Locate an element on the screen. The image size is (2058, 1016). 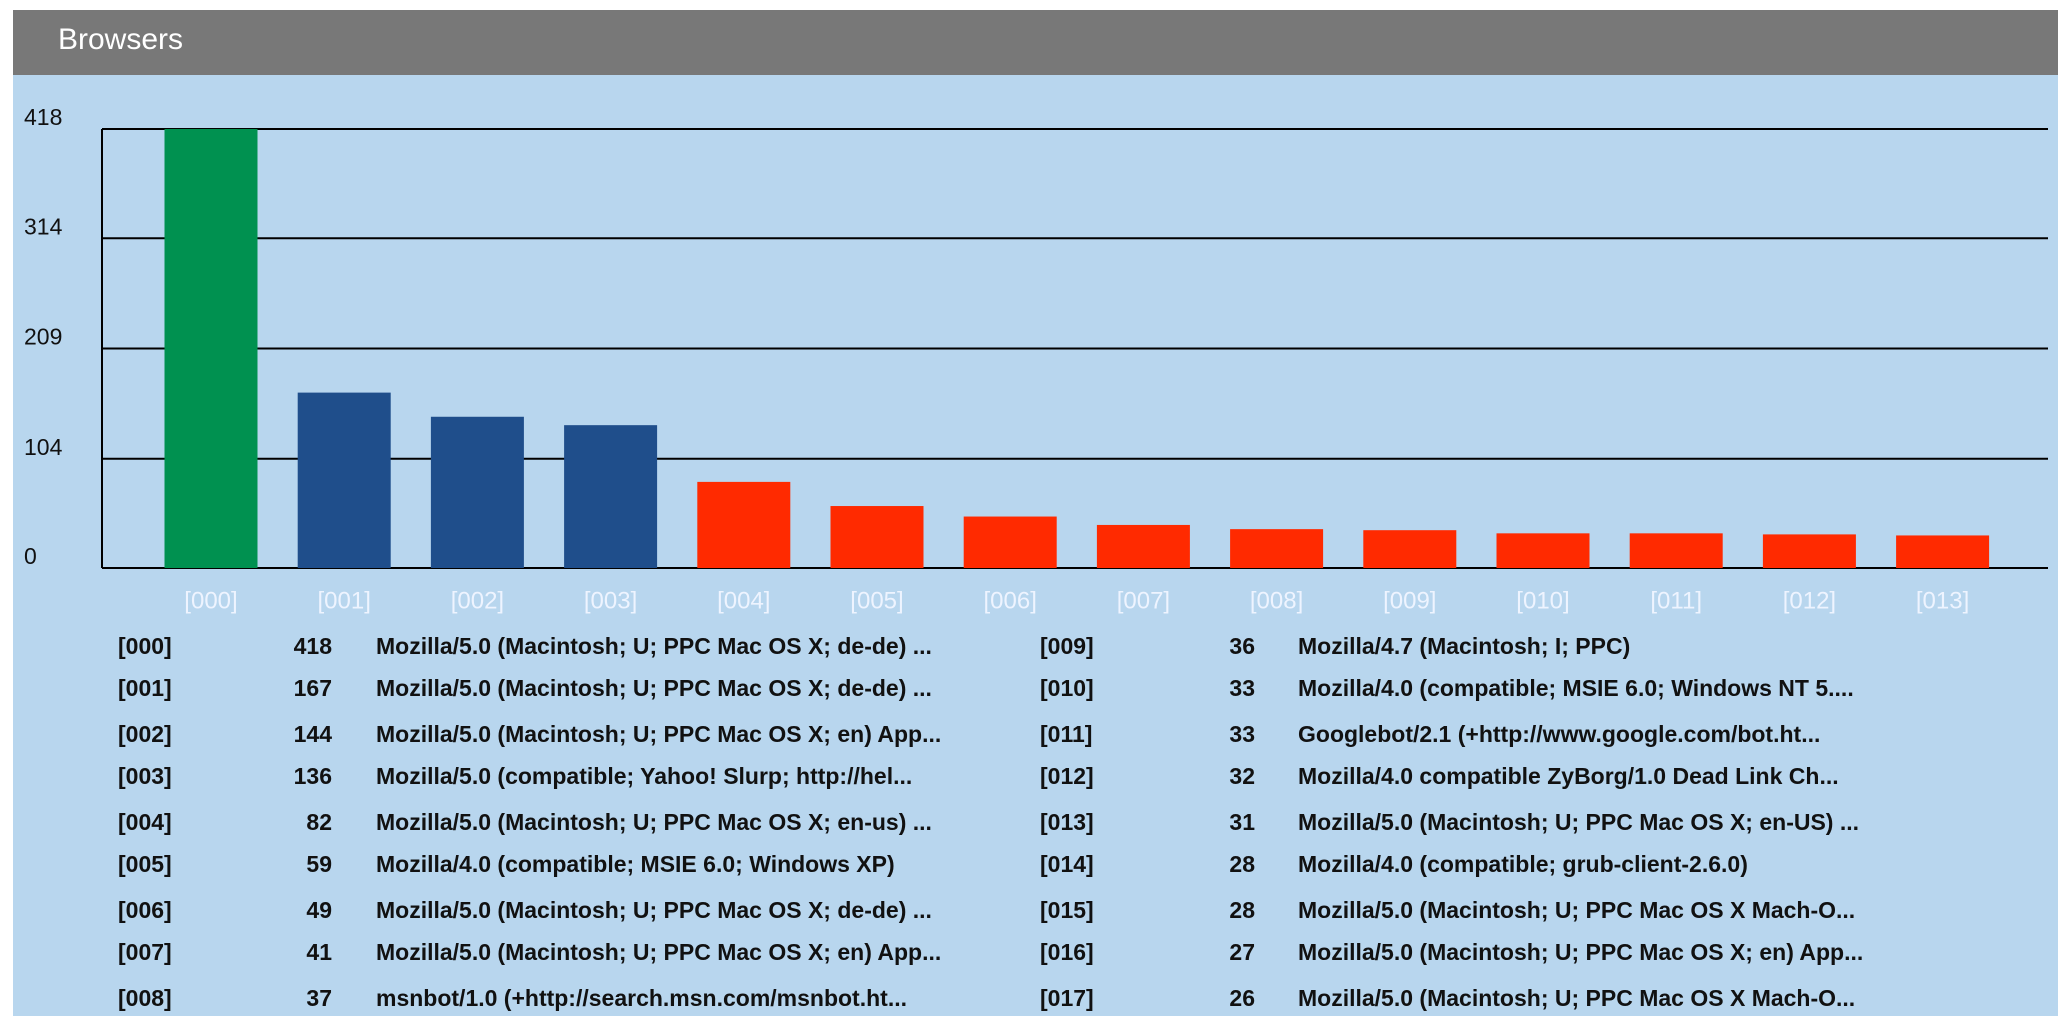
x-tick-label: [007] is located at coordinates (1143, 600).